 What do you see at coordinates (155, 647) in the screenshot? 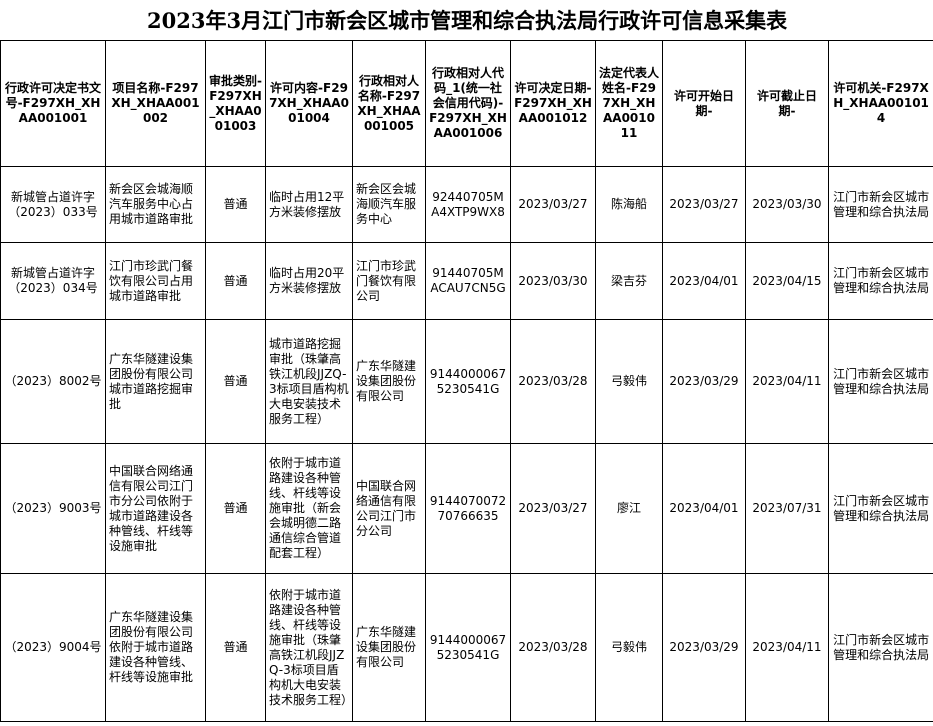
I see `data-cell: 广东华隧建设集团股份有限公司依附于城市道路建设各种管线、杆线等设施审批` at bounding box center [155, 647].